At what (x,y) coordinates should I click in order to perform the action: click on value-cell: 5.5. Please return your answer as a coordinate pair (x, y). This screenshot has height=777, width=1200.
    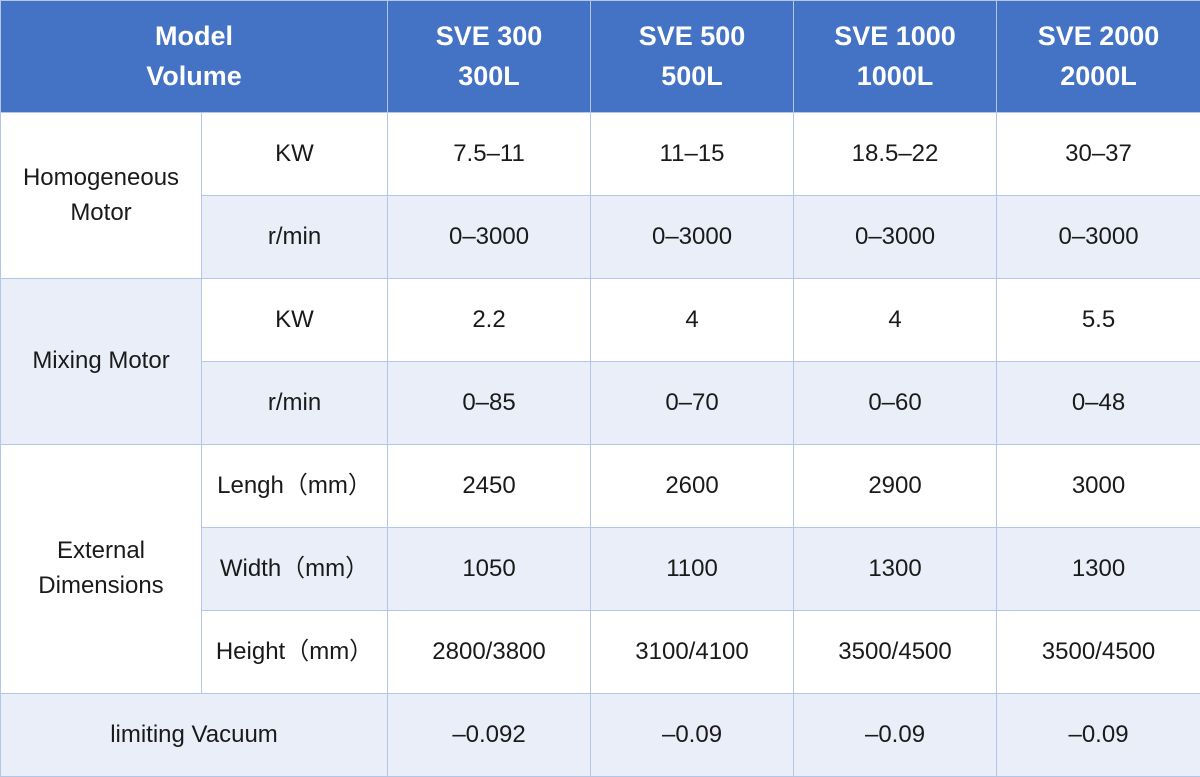
    Looking at the image, I should click on (1098, 320).